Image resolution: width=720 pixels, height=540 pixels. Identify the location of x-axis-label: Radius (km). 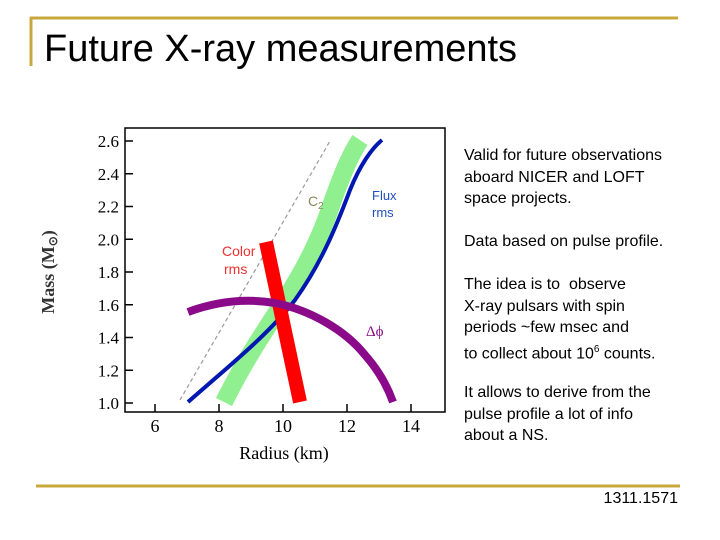
(284, 453).